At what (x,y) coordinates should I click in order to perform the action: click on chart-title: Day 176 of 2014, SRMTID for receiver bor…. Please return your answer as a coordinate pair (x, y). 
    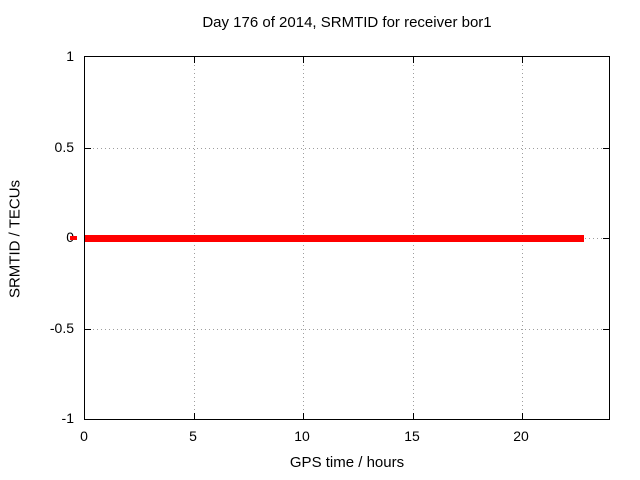
    Looking at the image, I should click on (347, 22).